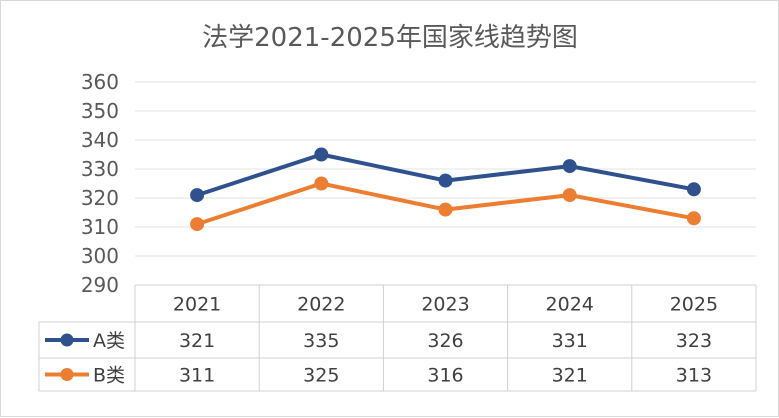 Image resolution: width=779 pixels, height=418 pixels. What do you see at coordinates (445, 189) in the screenshot?
I see `series-group` at bounding box center [445, 189].